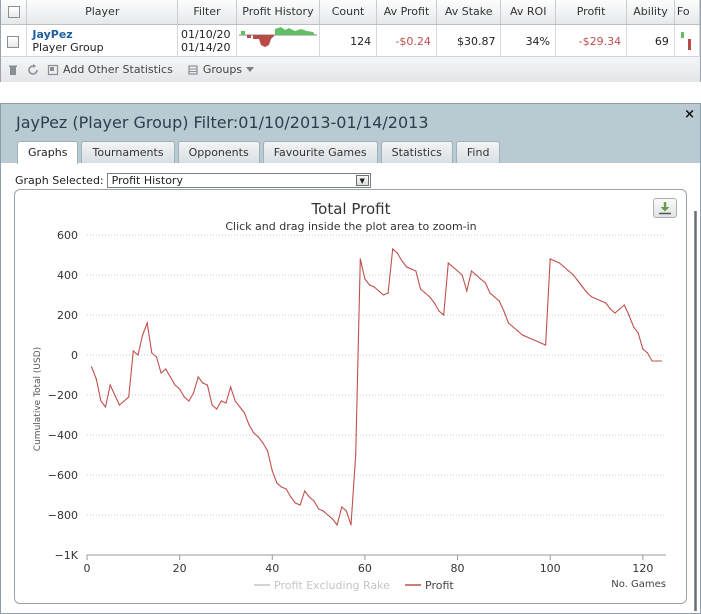 This screenshot has width=701, height=614. Describe the element at coordinates (650, 41) in the screenshot. I see `ability-cell: 69` at that location.